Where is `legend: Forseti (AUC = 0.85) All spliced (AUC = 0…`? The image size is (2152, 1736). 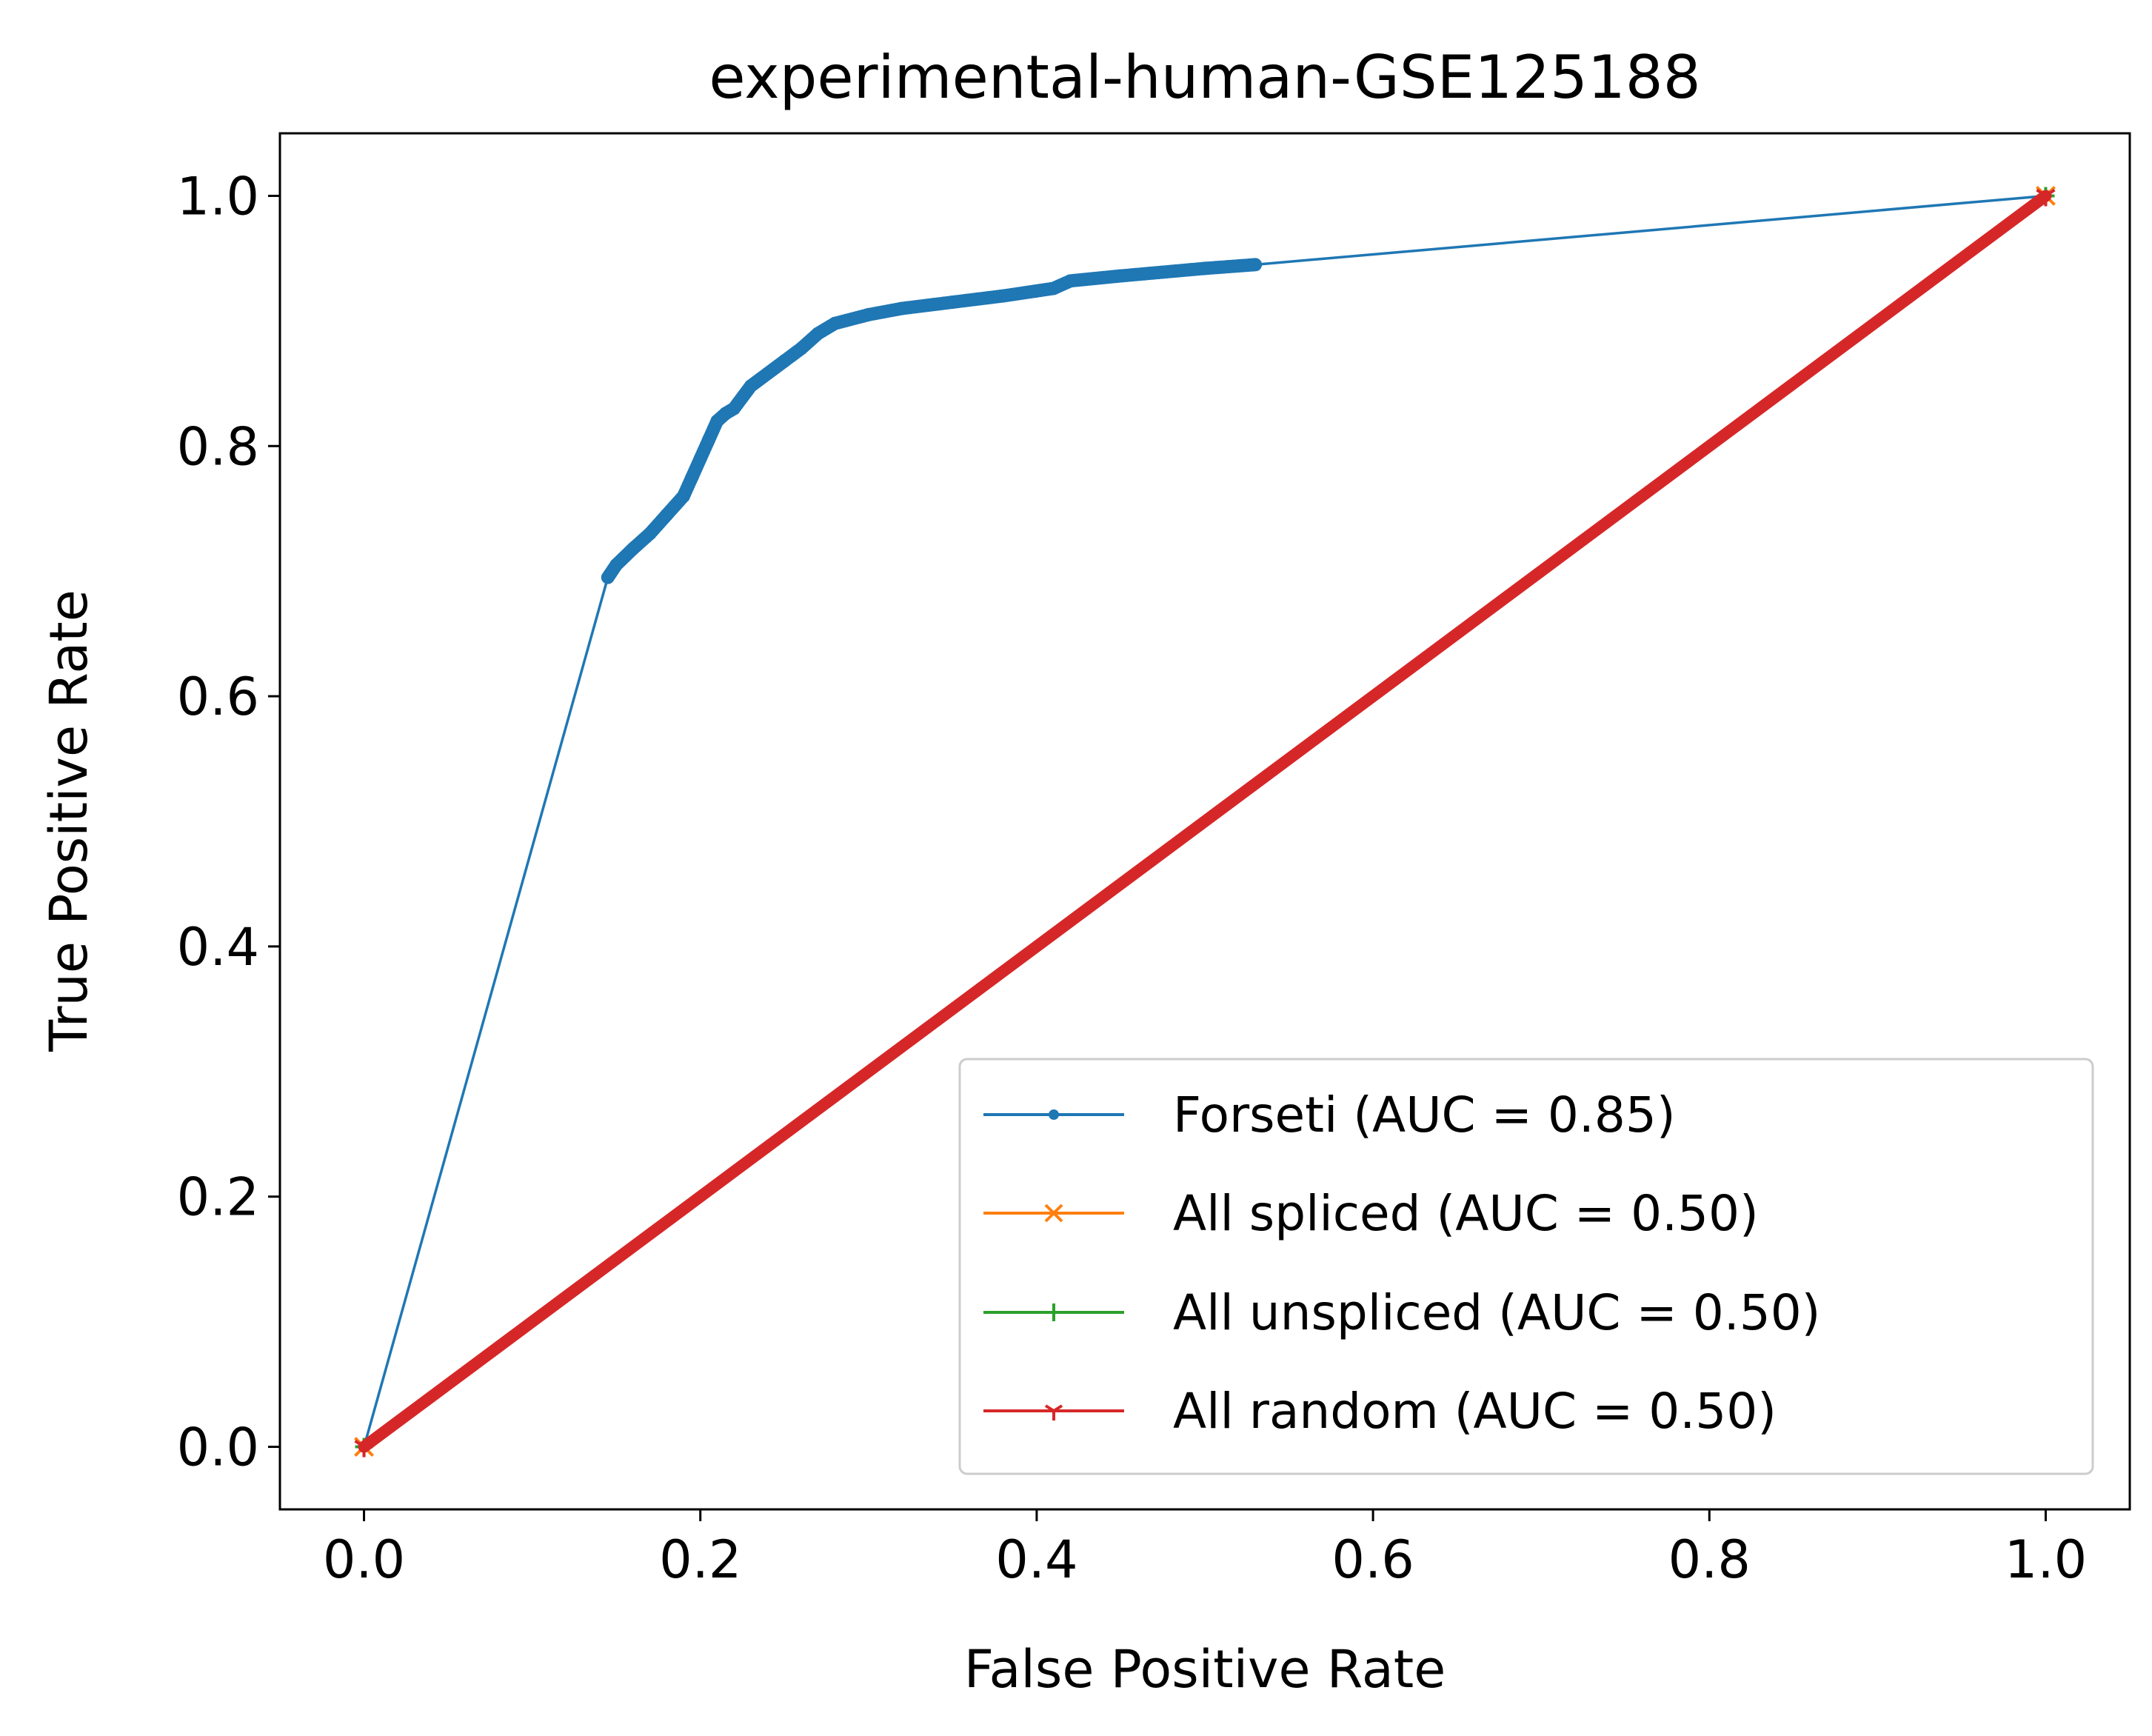 legend: Forseti (AUC = 0.85) All spliced (AUC = 0… is located at coordinates (1526, 1266).